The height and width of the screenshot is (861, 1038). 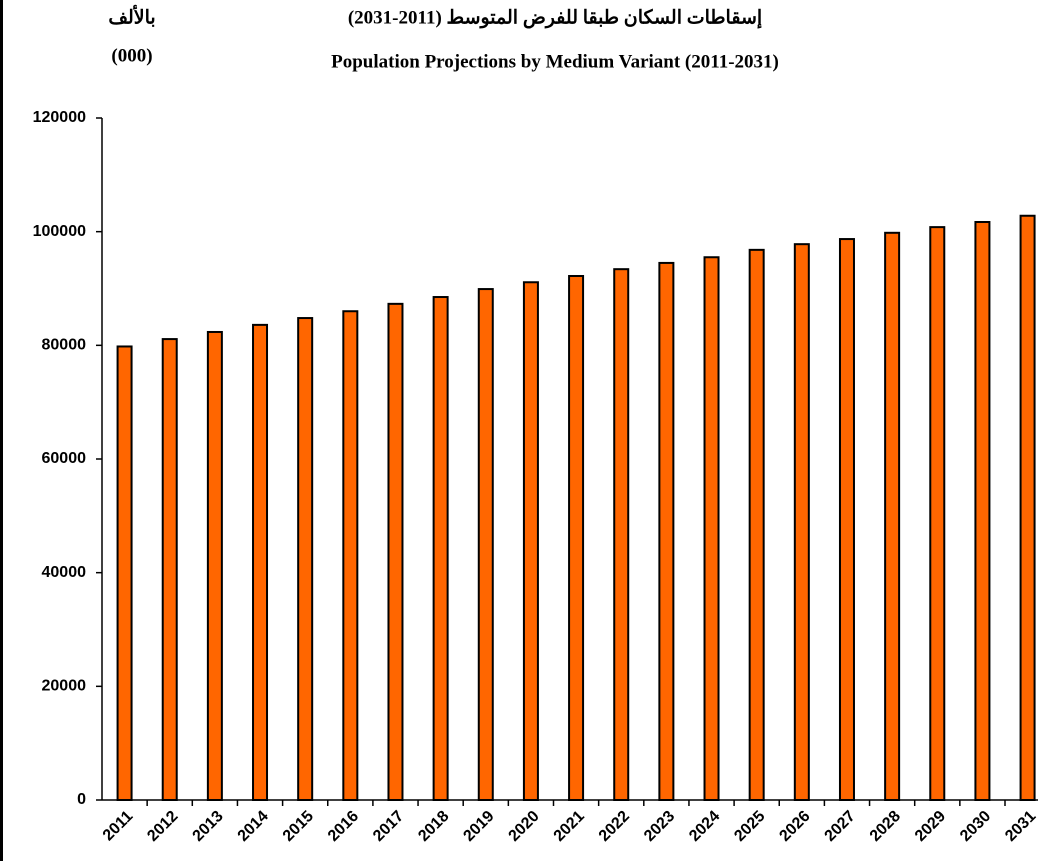 What do you see at coordinates (840, 826) in the screenshot?
I see `x-tick-label: 2027` at bounding box center [840, 826].